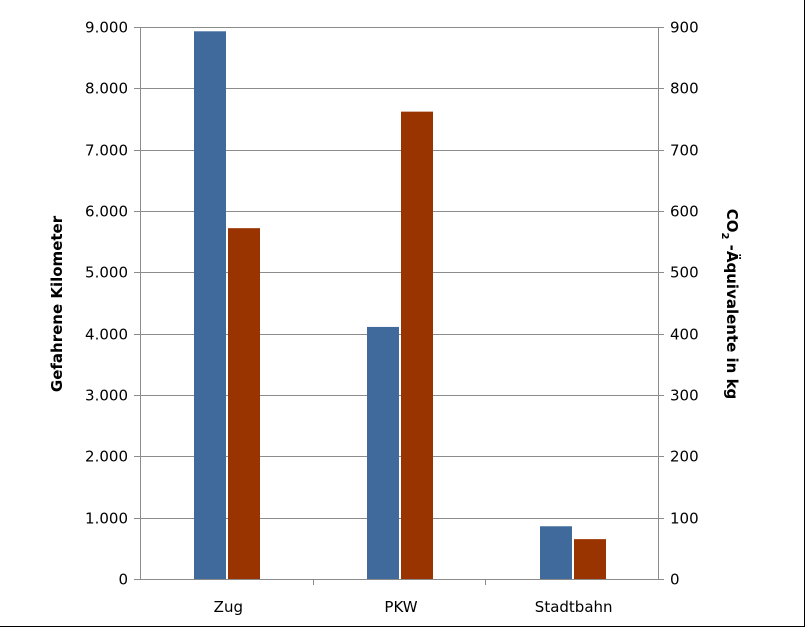 The height and width of the screenshot is (633, 806). Describe the element at coordinates (123, 580) in the screenshot. I see `y-left-tick-label: 0` at that location.